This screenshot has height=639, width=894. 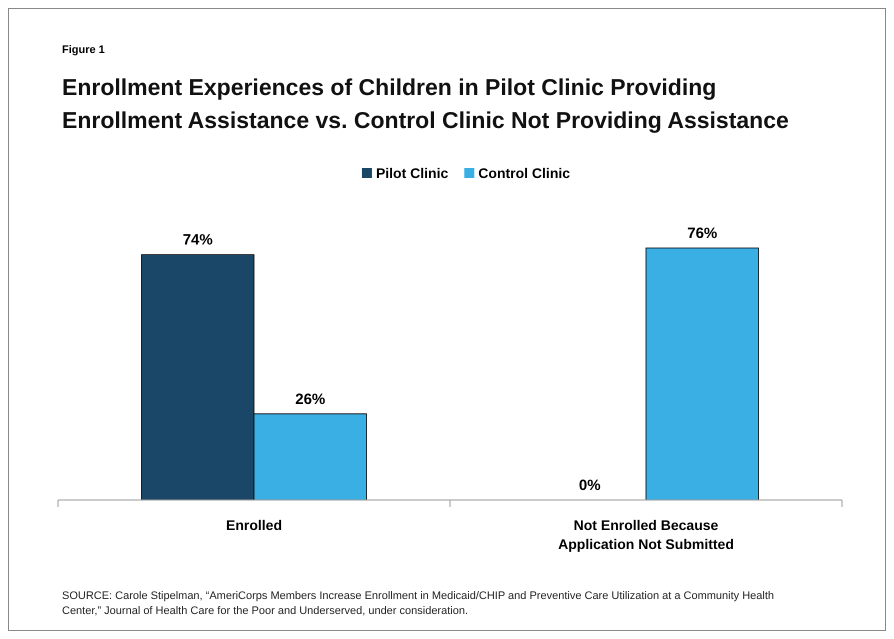 I want to click on data-label: 74%, so click(x=197, y=240).